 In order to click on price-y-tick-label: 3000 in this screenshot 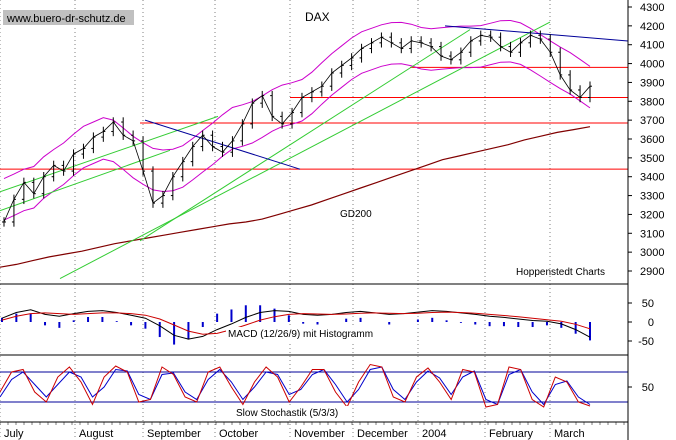, I will do `click(652, 253)`.